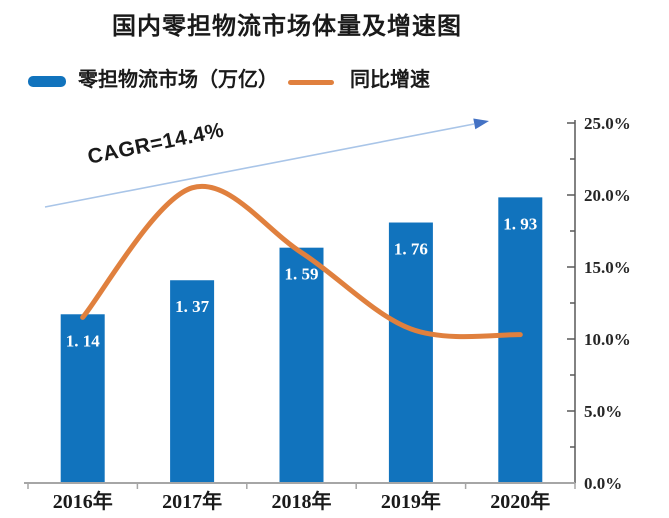 The width and height of the screenshot is (669, 518). I want to click on bar-2017年, so click(192, 381).